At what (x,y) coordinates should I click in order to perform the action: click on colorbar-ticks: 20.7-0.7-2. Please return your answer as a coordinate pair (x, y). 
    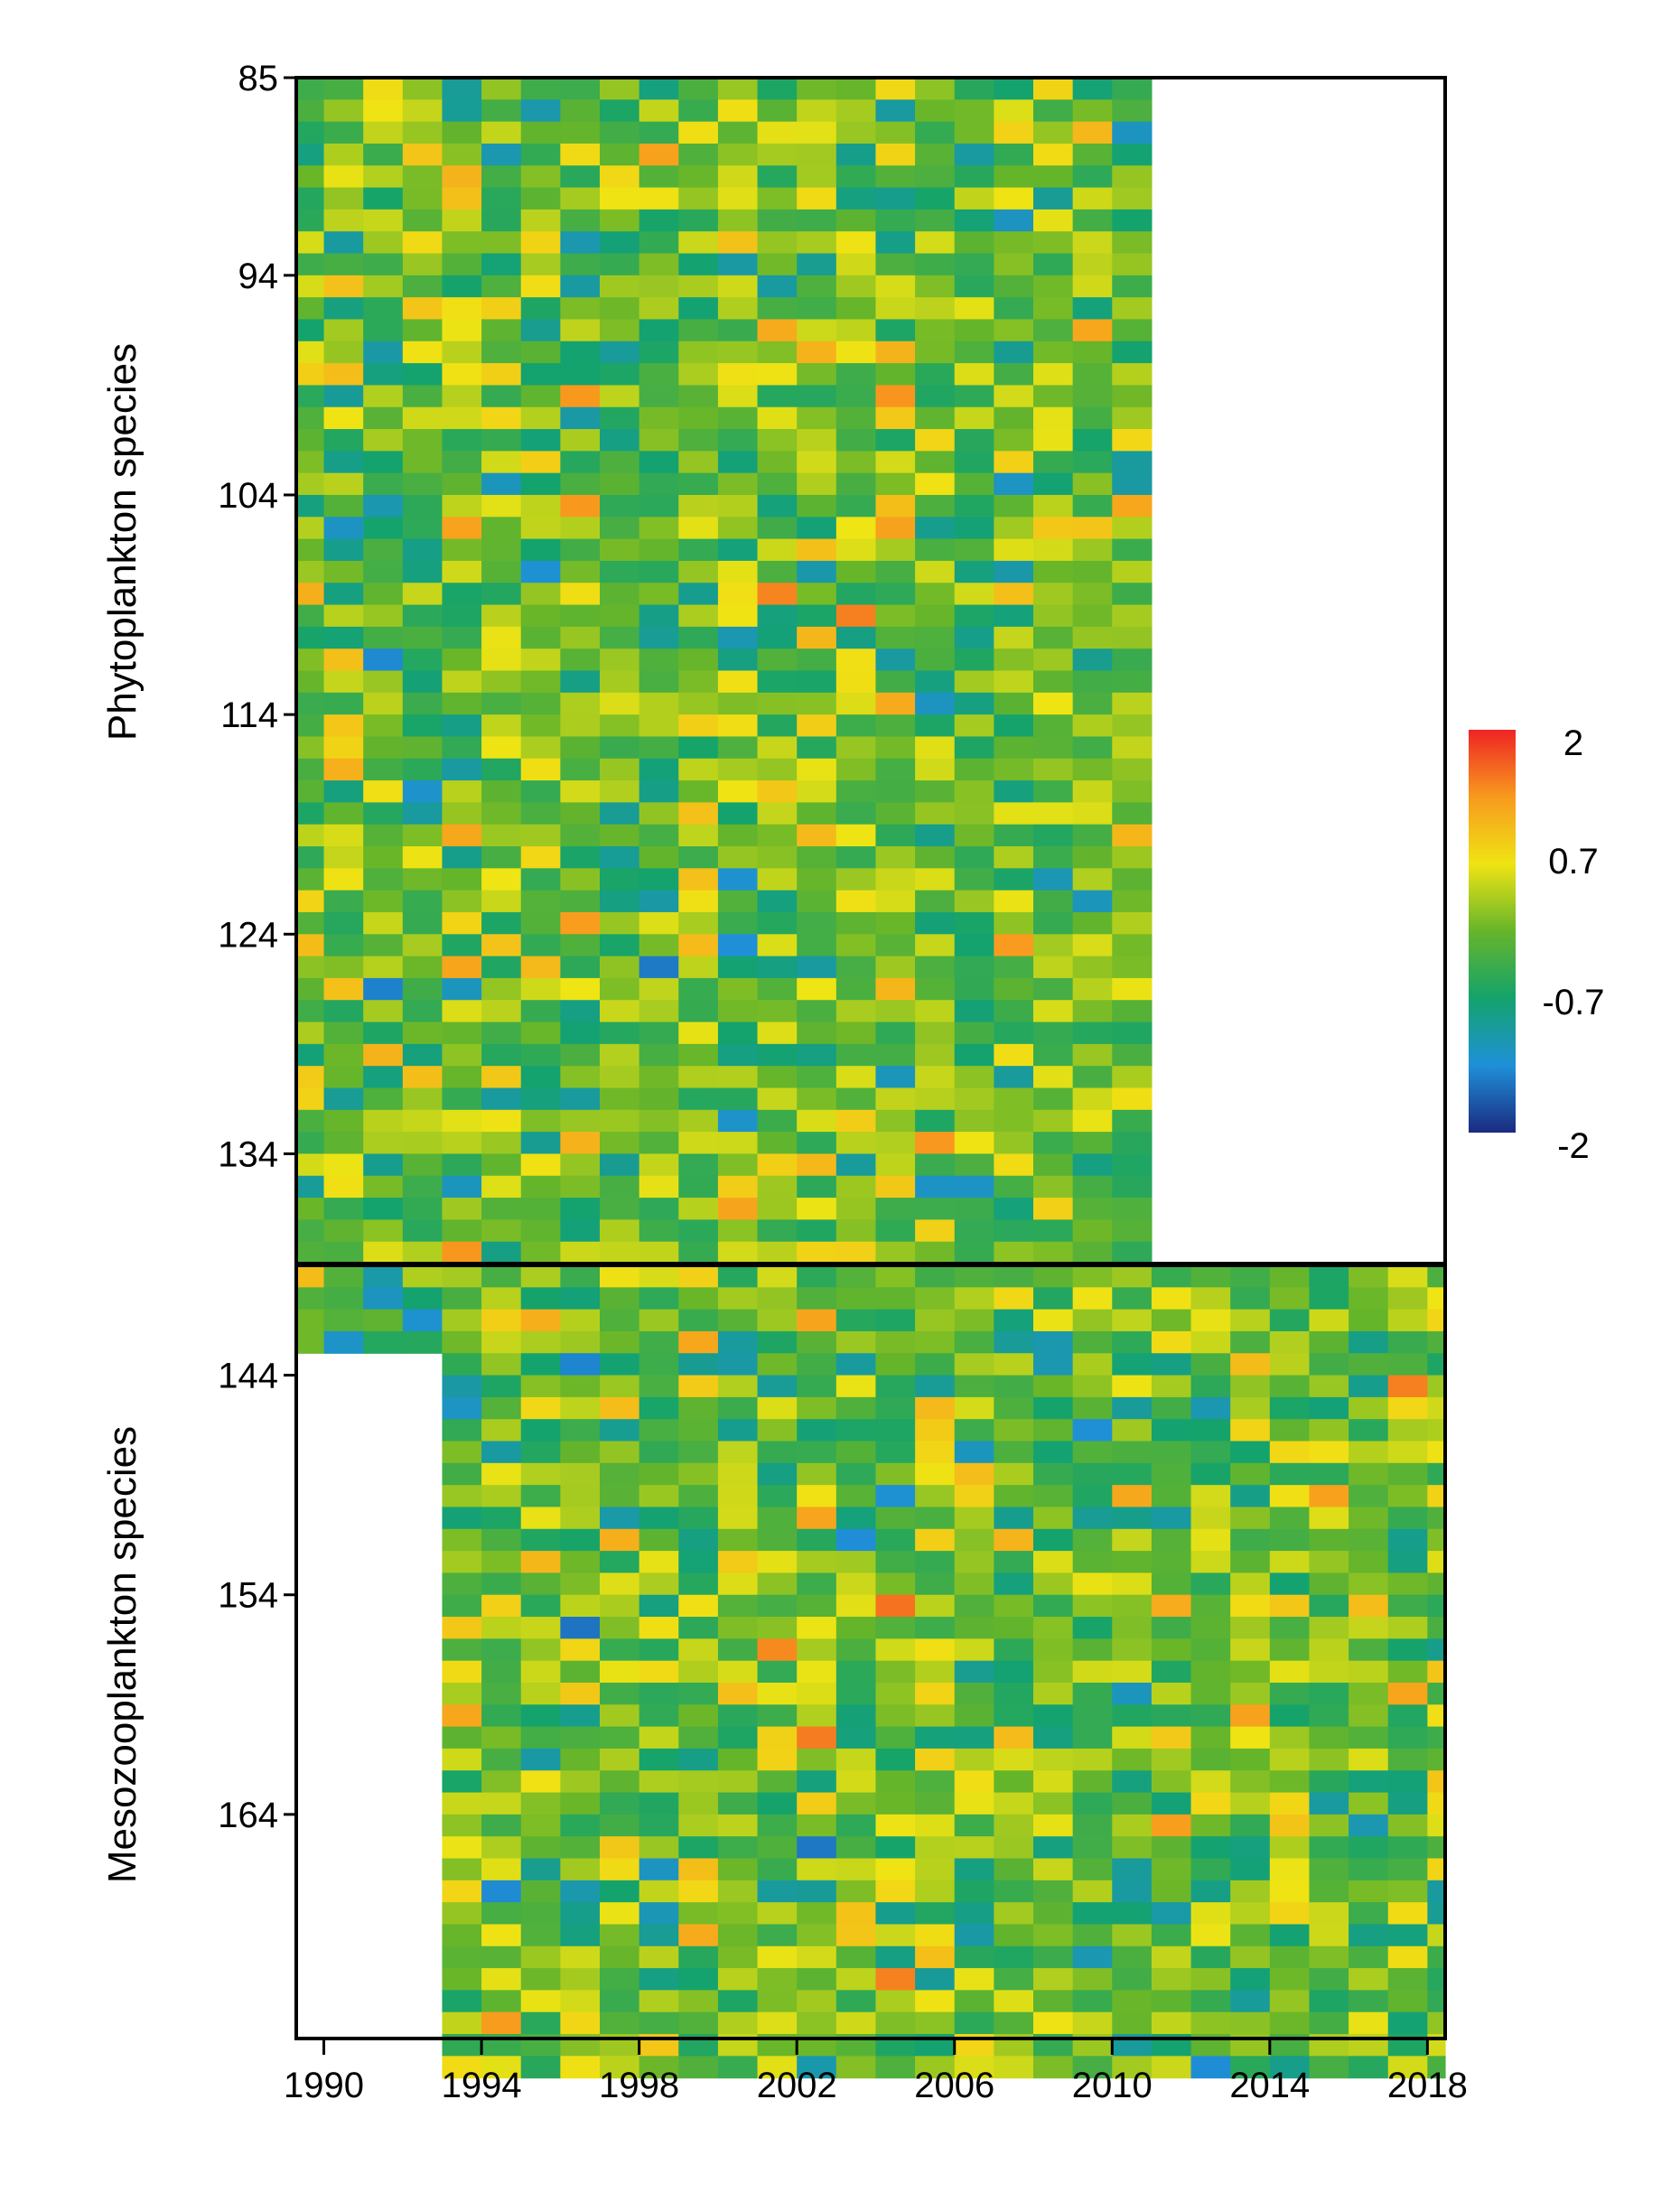
    Looking at the image, I should click on (1574, 944).